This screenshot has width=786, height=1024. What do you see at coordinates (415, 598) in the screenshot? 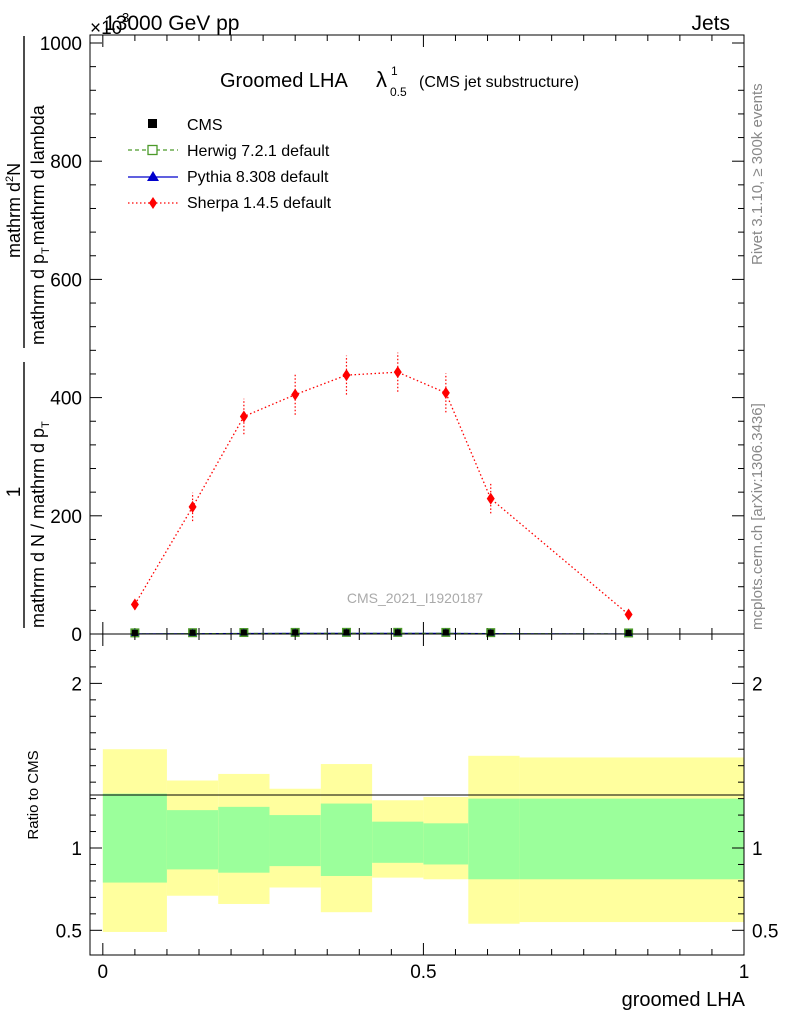
I see `analysis-watermark: CMS_2021_I1920187` at bounding box center [415, 598].